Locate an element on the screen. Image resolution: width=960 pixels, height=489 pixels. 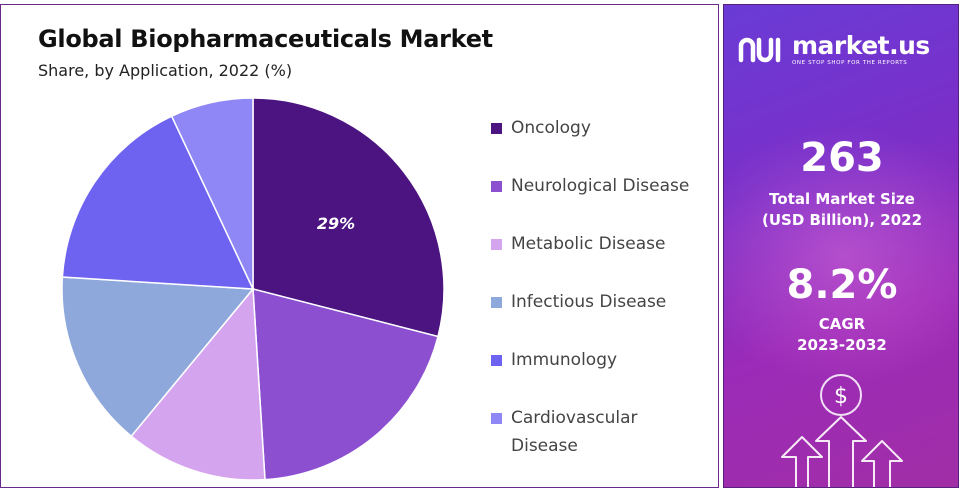
brand-name: market.us is located at coordinates (861, 45).